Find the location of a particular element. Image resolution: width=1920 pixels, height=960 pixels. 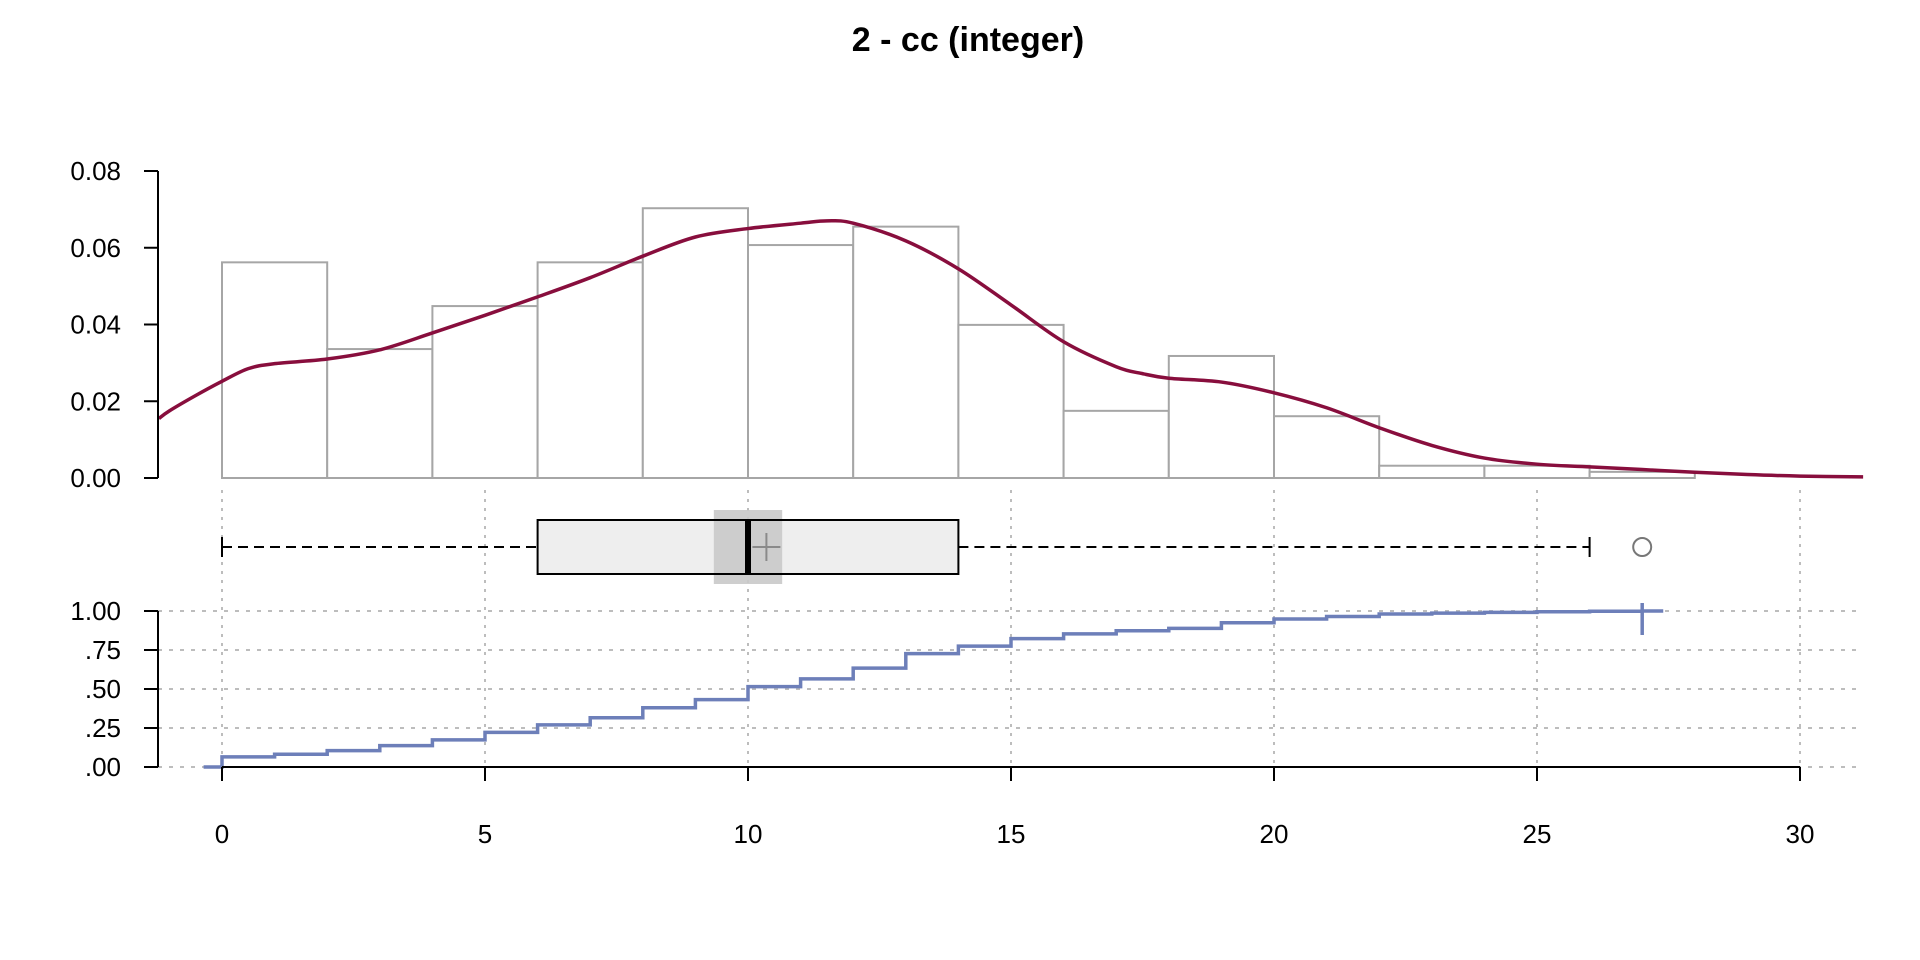

ecdf-gridlines is located at coordinates (1008, 689).